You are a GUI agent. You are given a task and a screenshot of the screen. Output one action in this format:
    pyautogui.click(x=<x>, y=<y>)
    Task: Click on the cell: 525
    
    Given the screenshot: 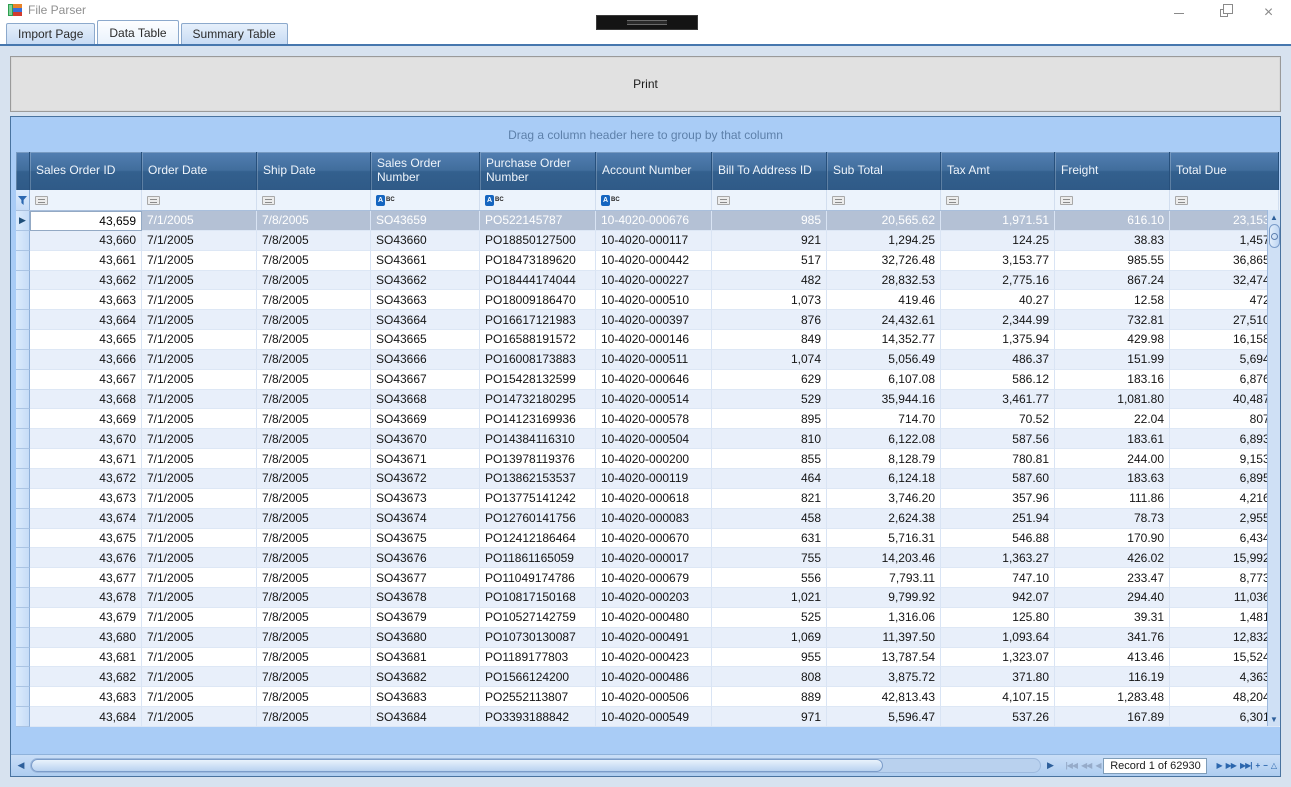 What is the action you would take?
    pyautogui.click(x=769, y=617)
    